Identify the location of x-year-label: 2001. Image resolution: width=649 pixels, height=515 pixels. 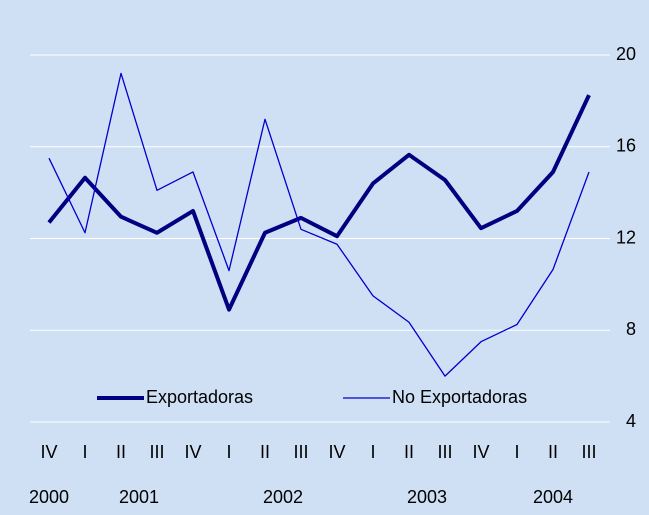
(139, 497).